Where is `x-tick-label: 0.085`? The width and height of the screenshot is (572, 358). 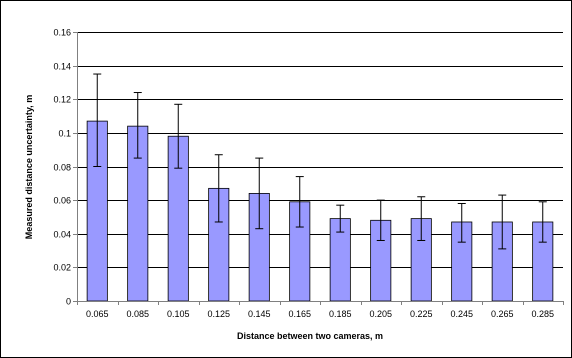
x-tick-label: 0.085 is located at coordinates (137, 314).